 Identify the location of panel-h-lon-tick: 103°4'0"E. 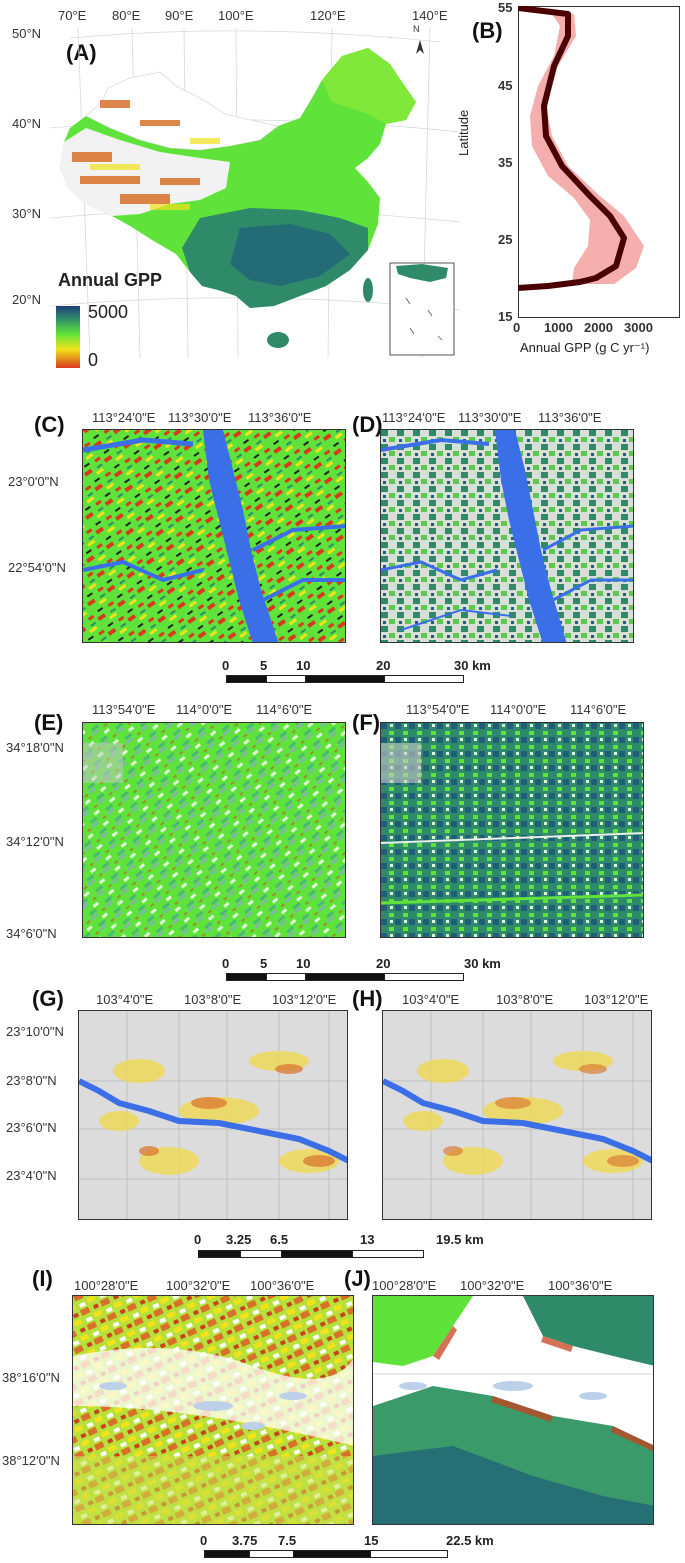
(431, 999).